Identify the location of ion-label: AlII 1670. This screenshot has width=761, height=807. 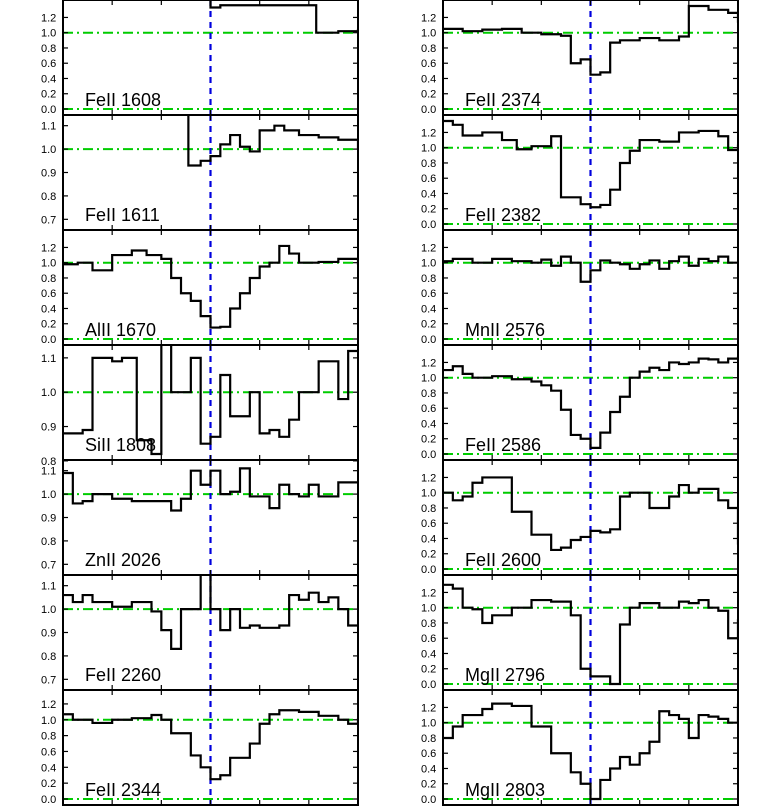
(120, 330).